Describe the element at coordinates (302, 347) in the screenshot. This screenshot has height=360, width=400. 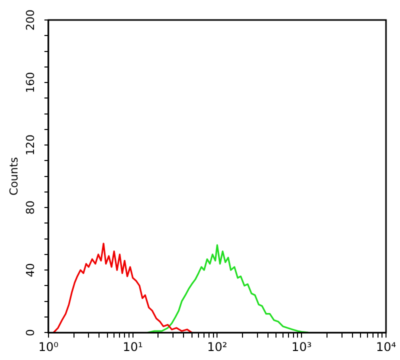
I see `x-tick-label: 10³` at that location.